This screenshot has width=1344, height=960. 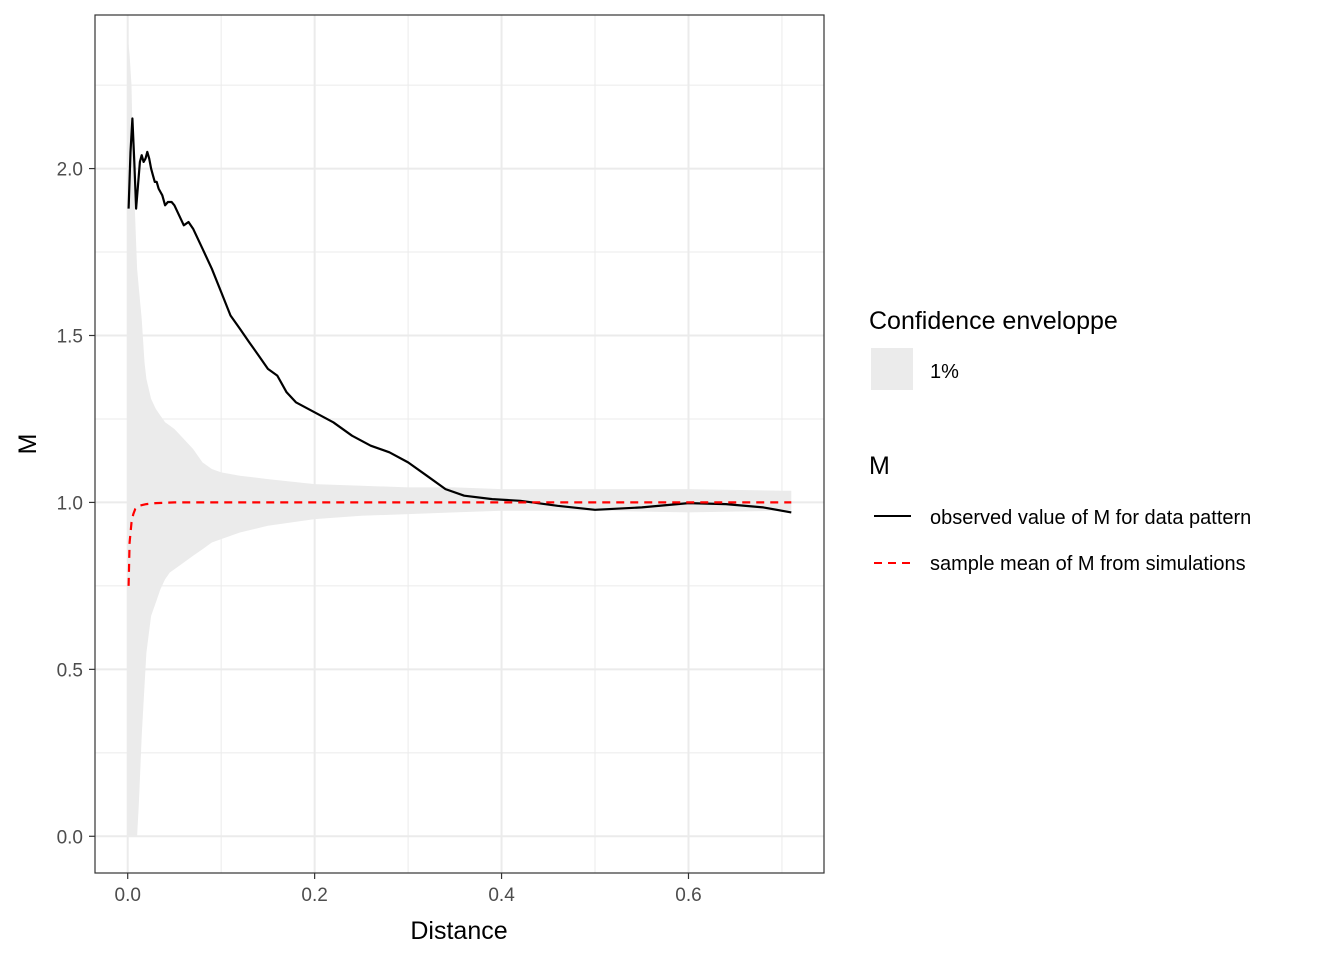 What do you see at coordinates (70, 503) in the screenshot?
I see `y-tick-label: 1.0` at bounding box center [70, 503].